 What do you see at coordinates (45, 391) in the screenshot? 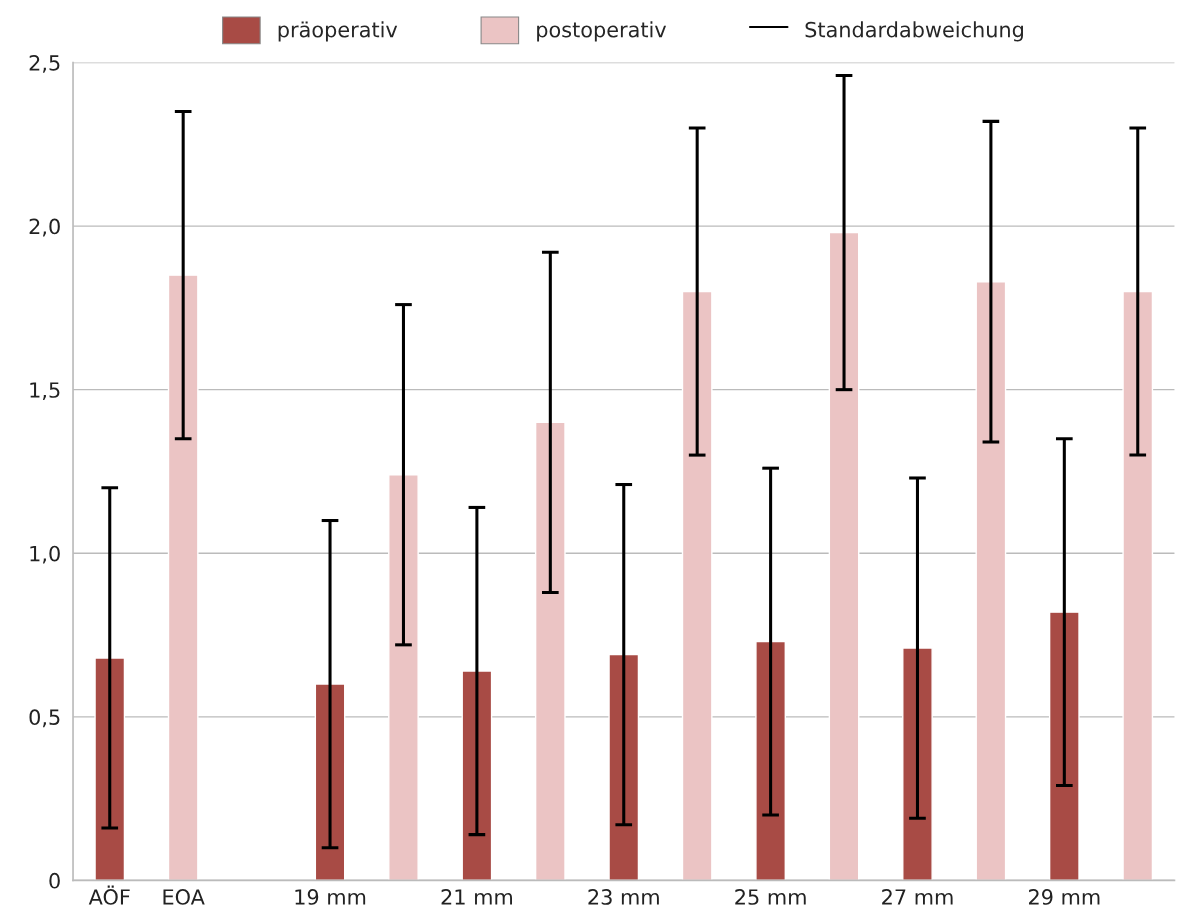
I see `y-tick-label: 1,5` at bounding box center [45, 391].